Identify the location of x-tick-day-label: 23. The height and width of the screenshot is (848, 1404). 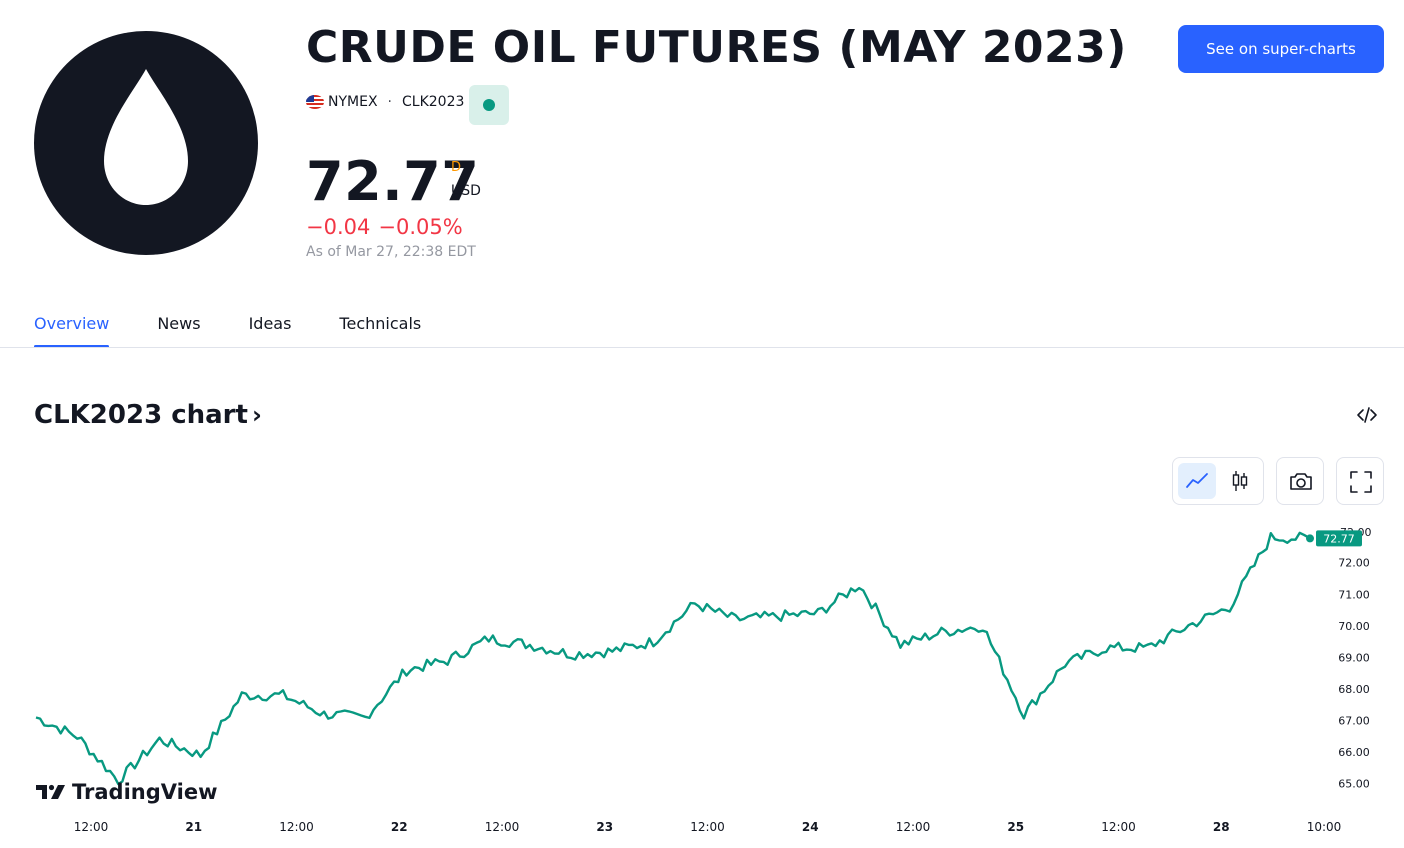
(604, 827).